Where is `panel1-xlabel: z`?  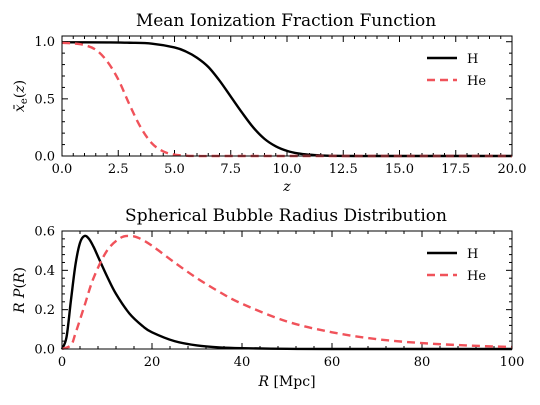
panel1-xlabel: z is located at coordinates (286, 187).